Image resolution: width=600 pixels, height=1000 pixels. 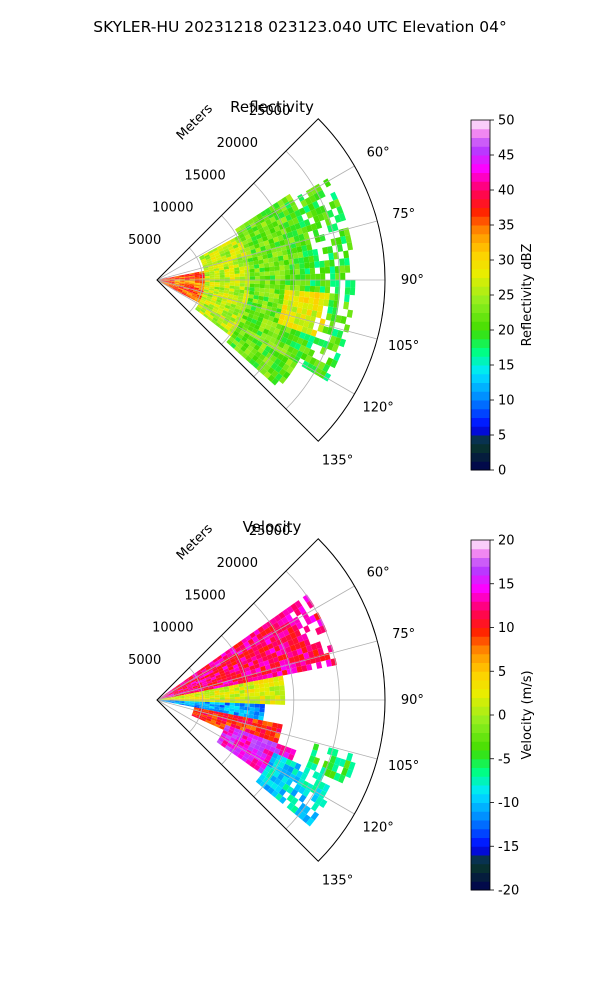 I want to click on azimuth-tick-label: 120°, so click(x=377, y=828).